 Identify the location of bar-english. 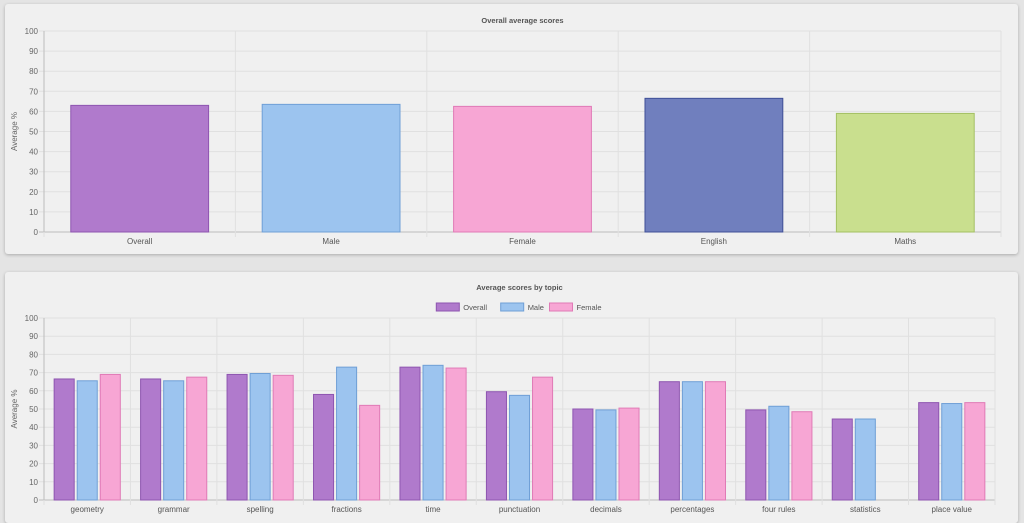
(714, 165).